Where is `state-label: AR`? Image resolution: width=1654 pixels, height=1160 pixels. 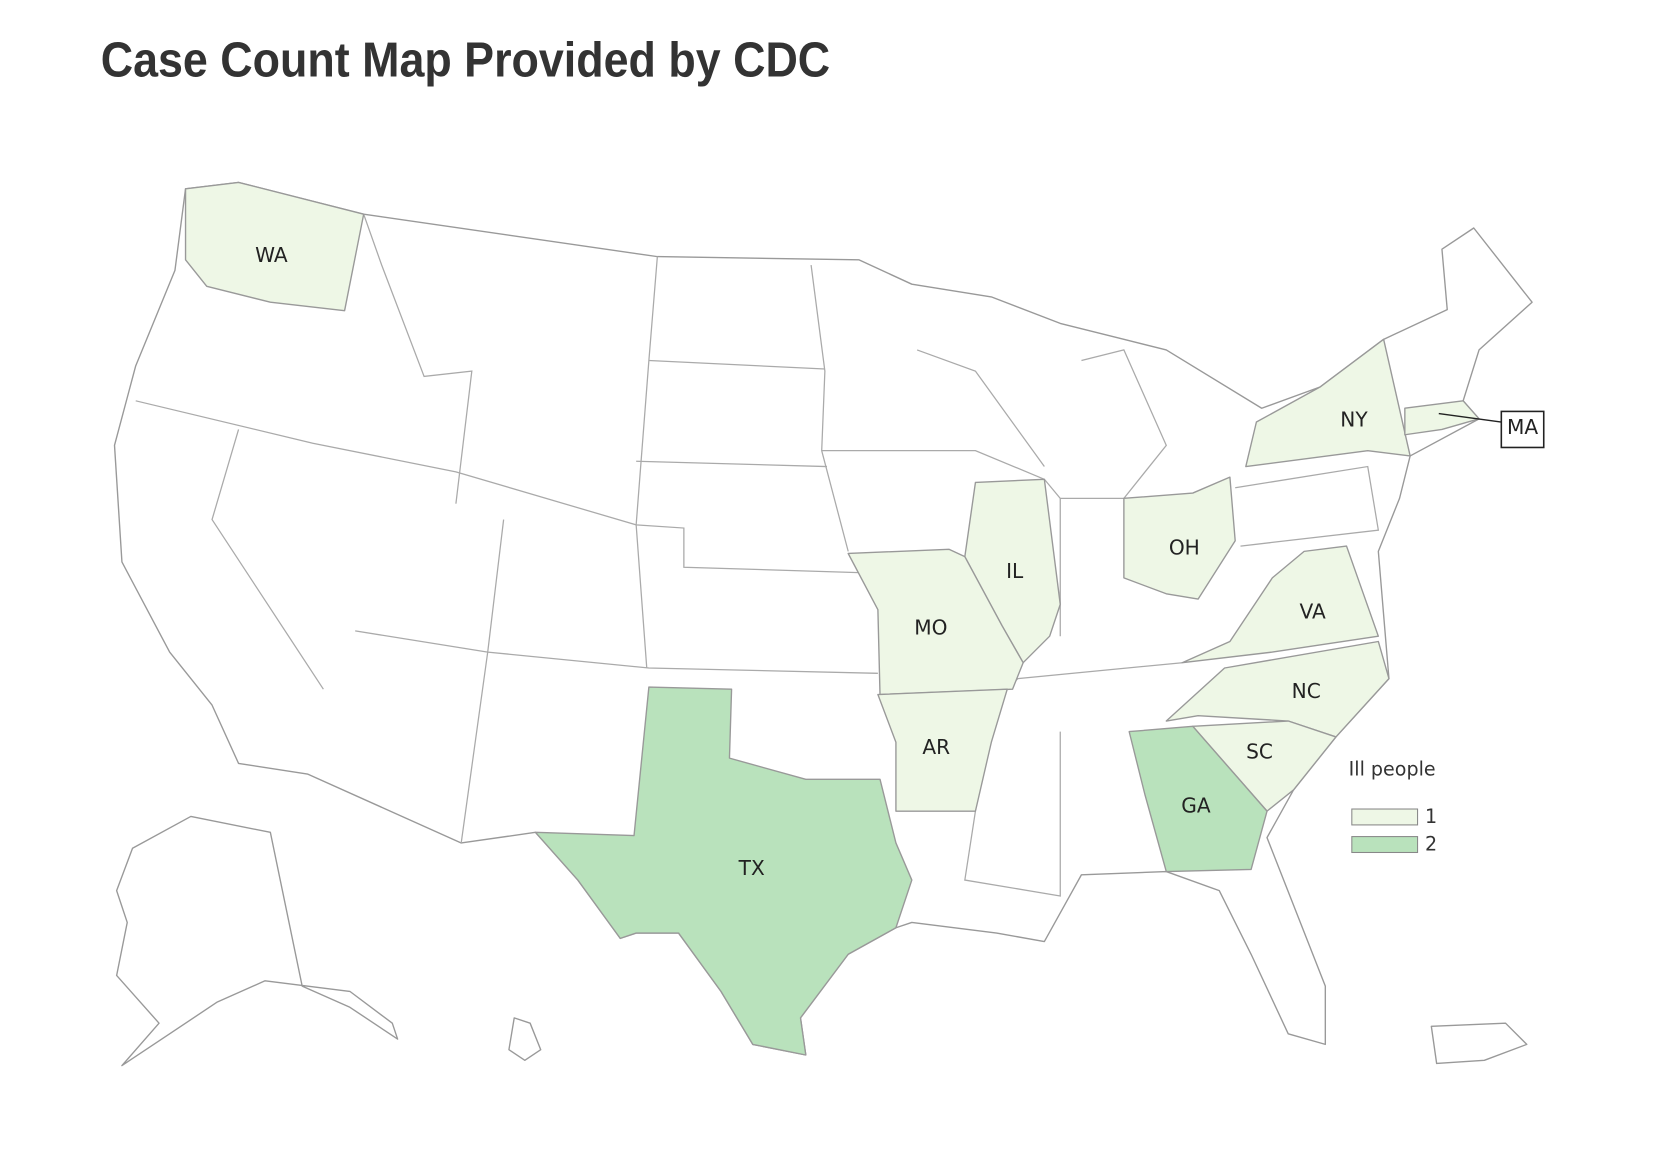 state-label: AR is located at coordinates (936, 747).